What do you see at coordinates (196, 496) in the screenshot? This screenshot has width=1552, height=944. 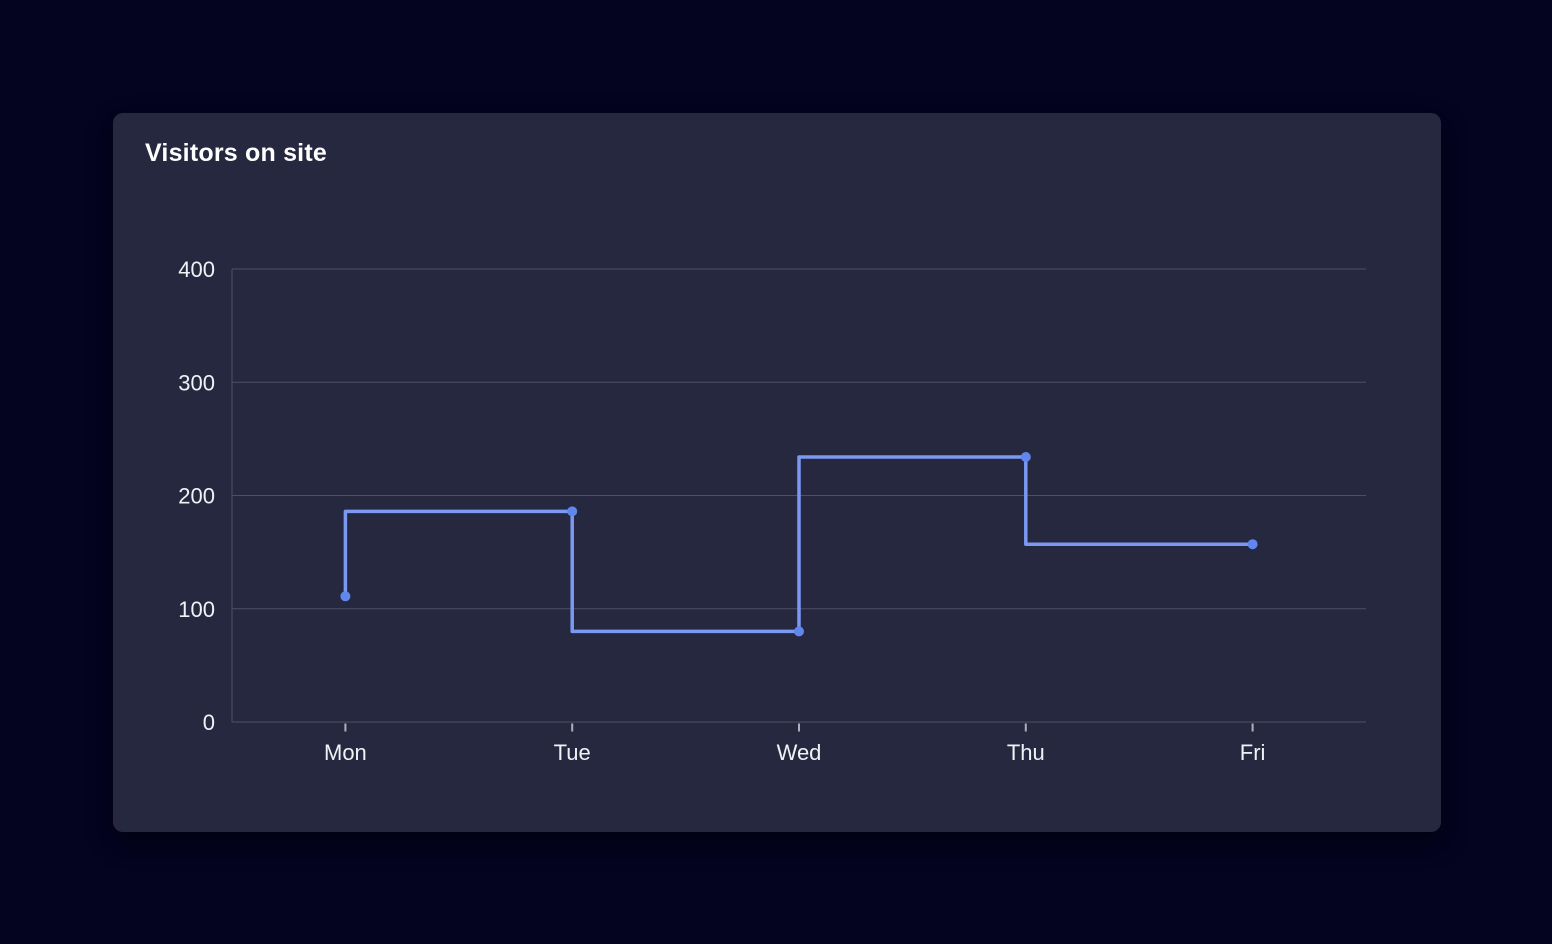 I see `y-axis-label-200: 200` at bounding box center [196, 496].